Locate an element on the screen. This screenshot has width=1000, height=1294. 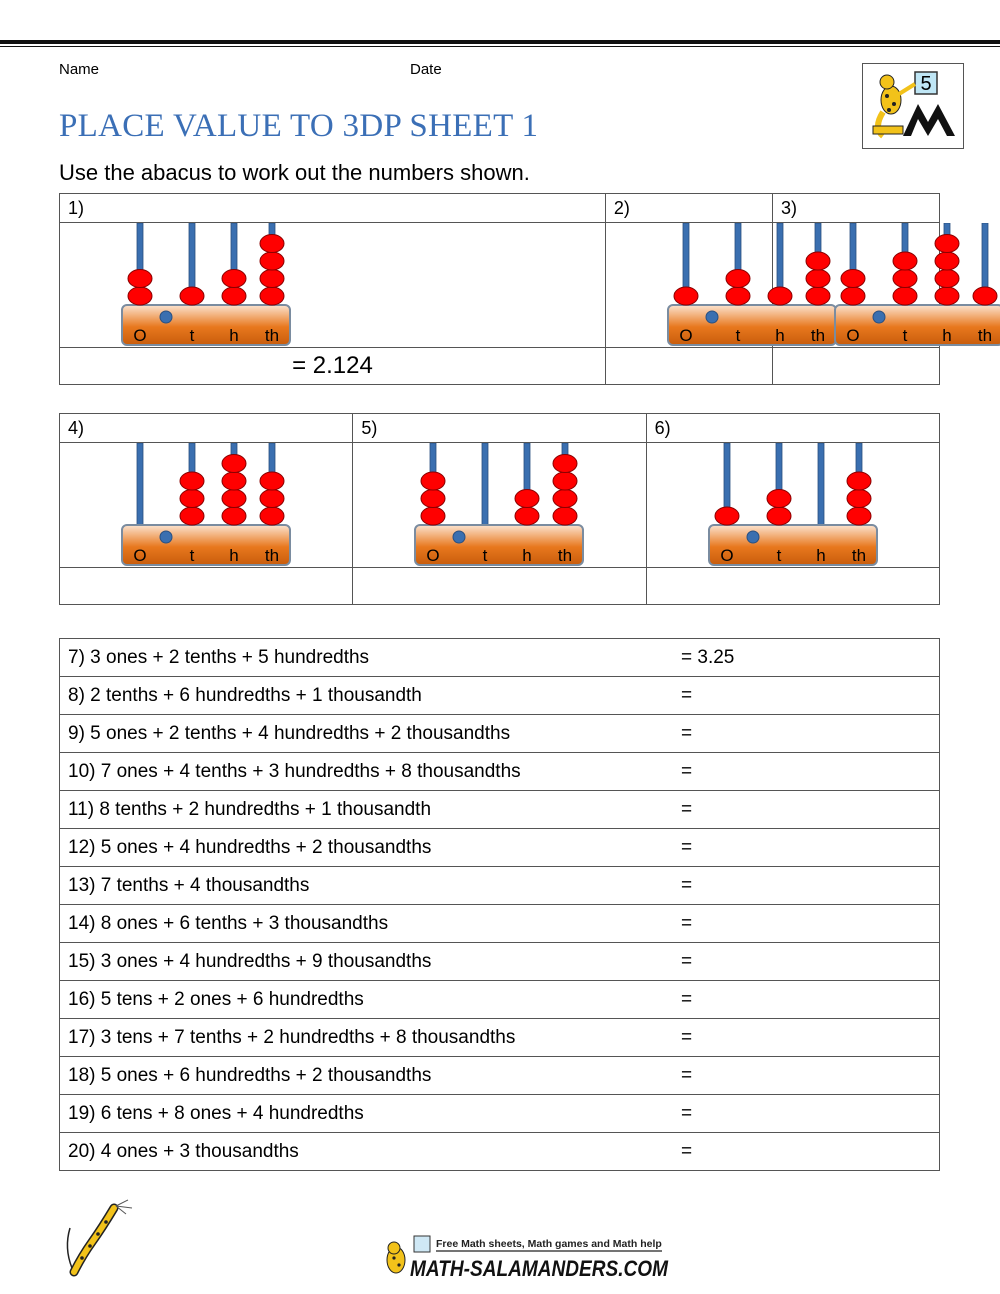
question-number: 5) is located at coordinates (499, 428).